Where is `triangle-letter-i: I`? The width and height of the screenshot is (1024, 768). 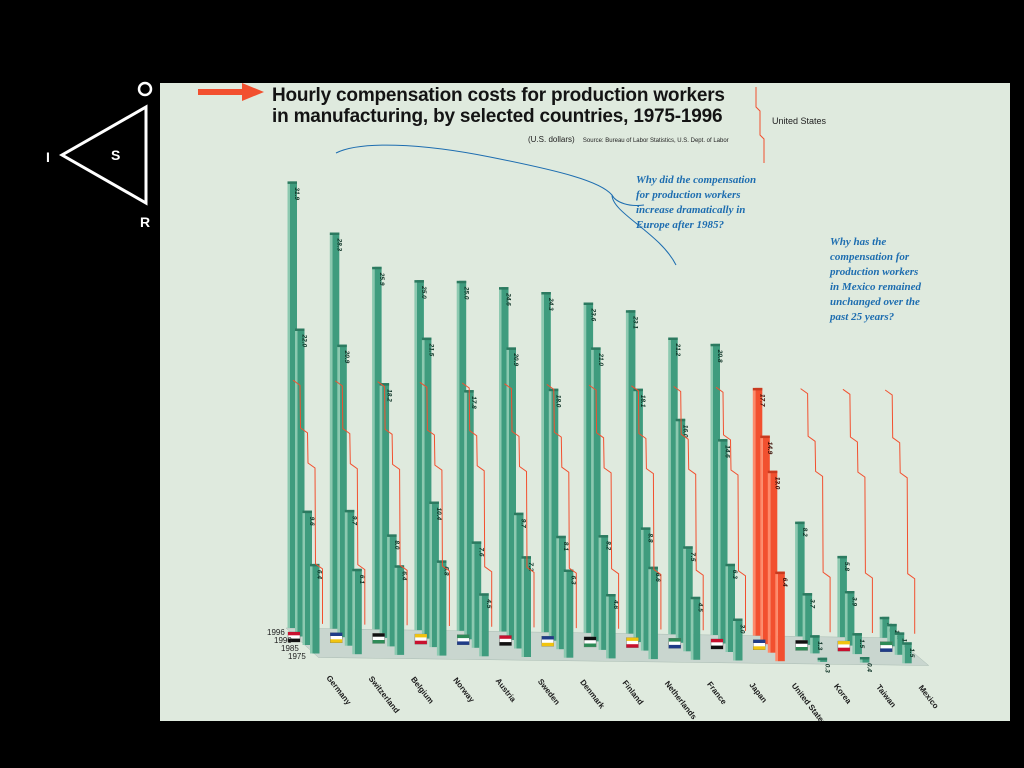 triangle-letter-i: I is located at coordinates (48, 157).